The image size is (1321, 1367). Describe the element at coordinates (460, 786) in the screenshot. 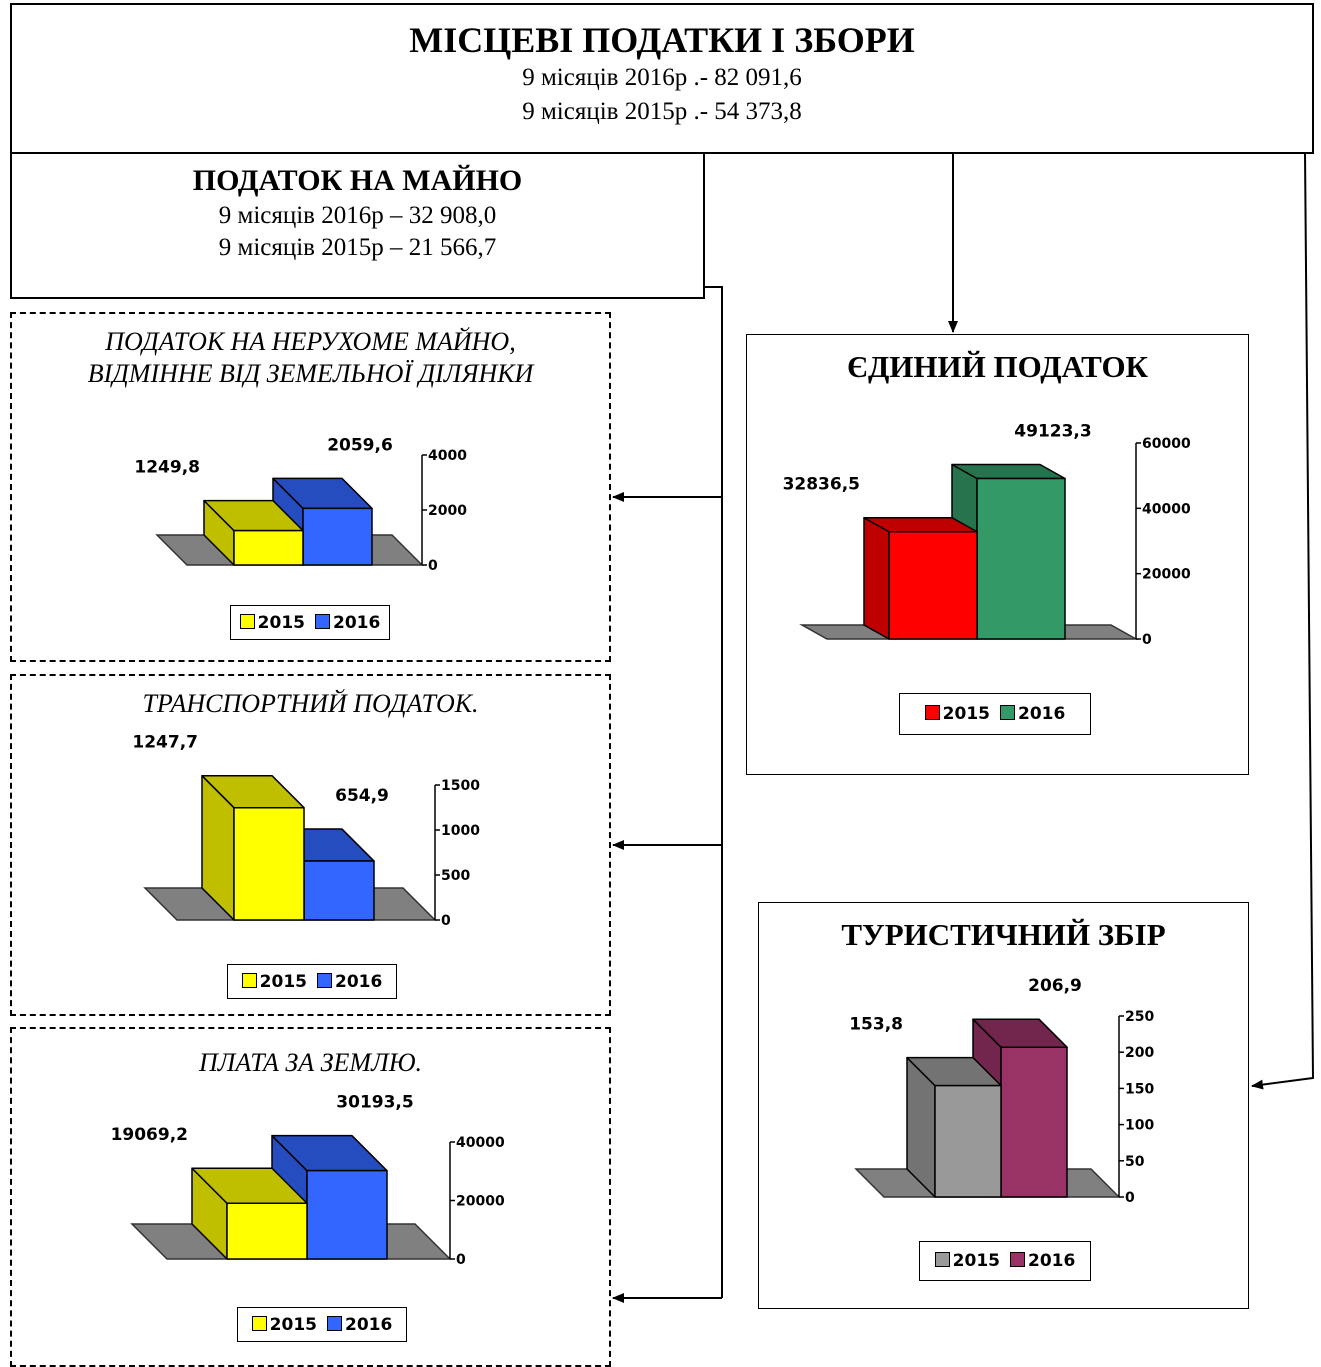

I see `y-tick-label: 1500` at that location.